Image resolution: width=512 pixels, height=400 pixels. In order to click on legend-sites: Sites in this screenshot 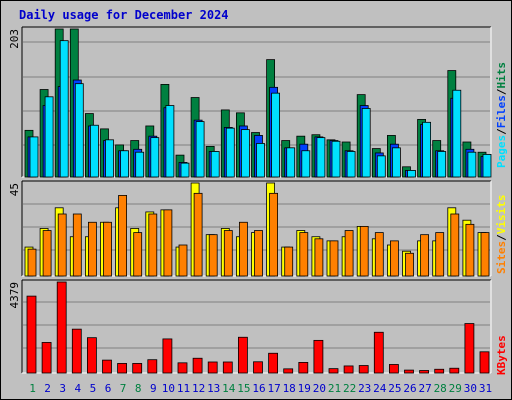, I will do `click(501, 257)`.